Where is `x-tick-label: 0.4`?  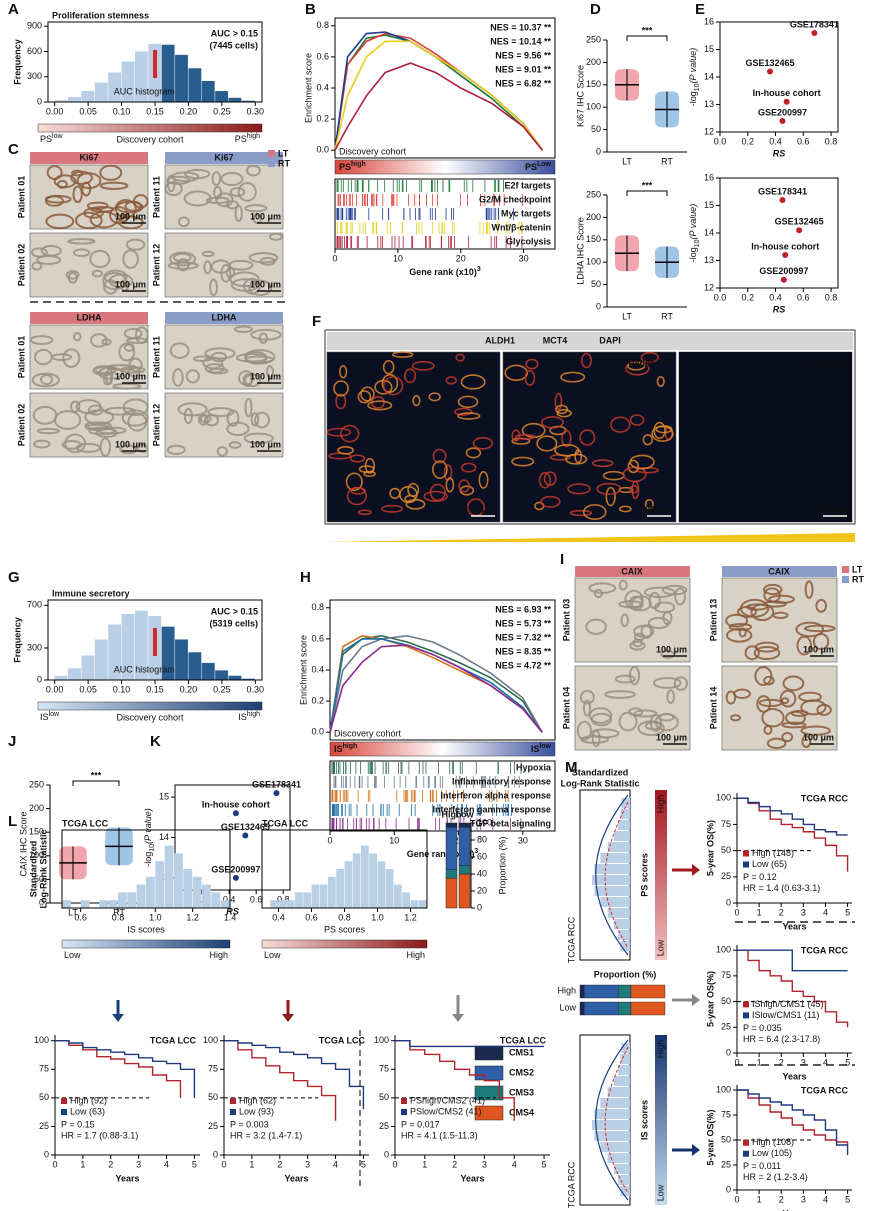
x-tick-label: 0.4 is located at coordinates (229, 899).